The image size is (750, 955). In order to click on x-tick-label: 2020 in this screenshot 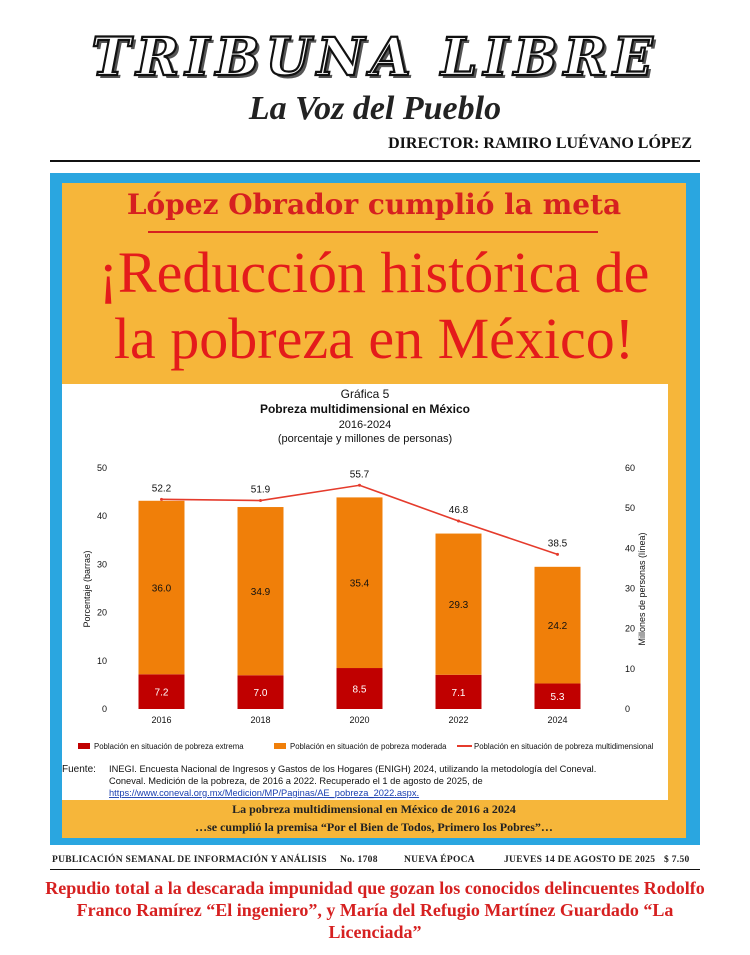, I will do `click(359, 720)`.